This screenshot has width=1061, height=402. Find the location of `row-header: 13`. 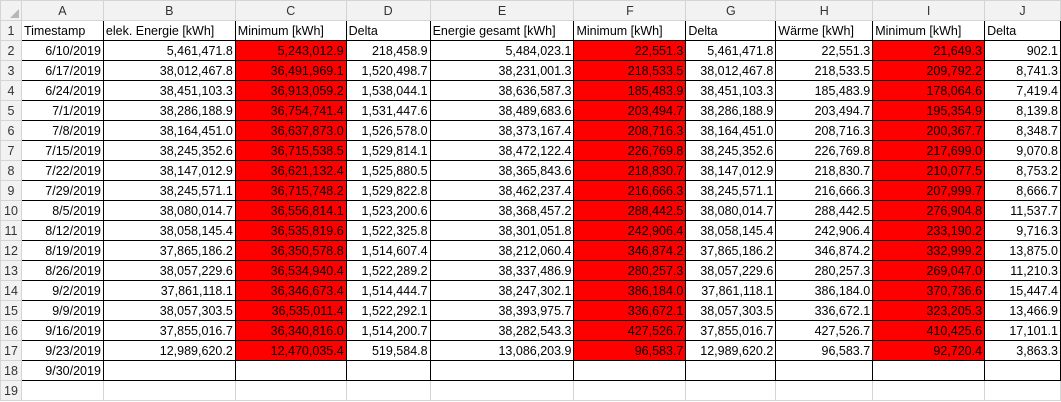

row-header: 13 is located at coordinates (11, 270).